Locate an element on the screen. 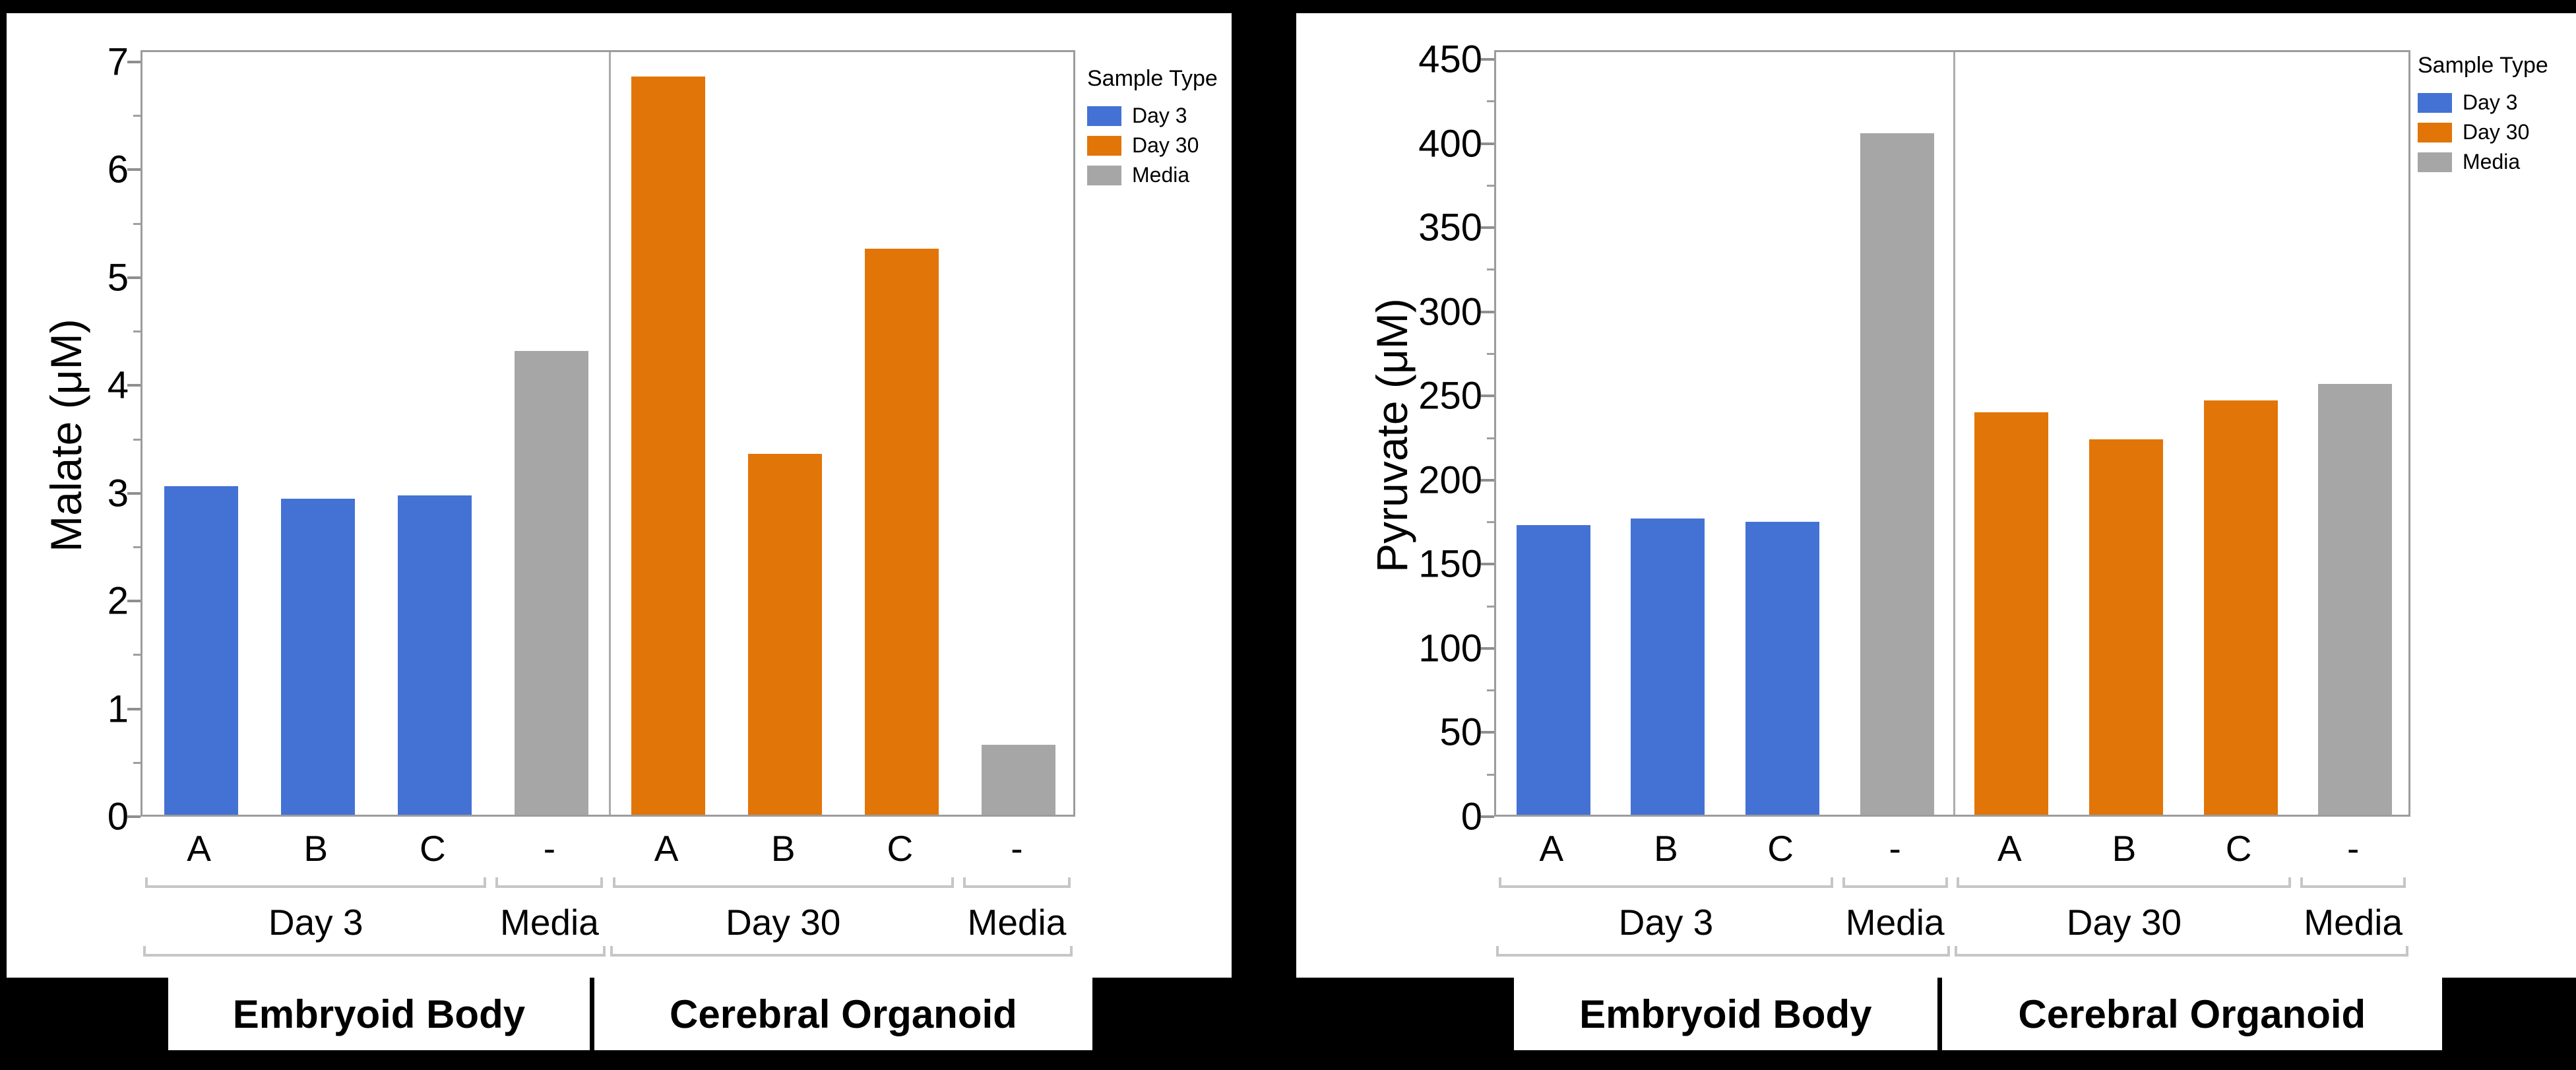 The width and height of the screenshot is (2576, 1070). pyruvate-supergroup-band: Embryoid Body Cerebral Organoid is located at coordinates (1978, 1014).